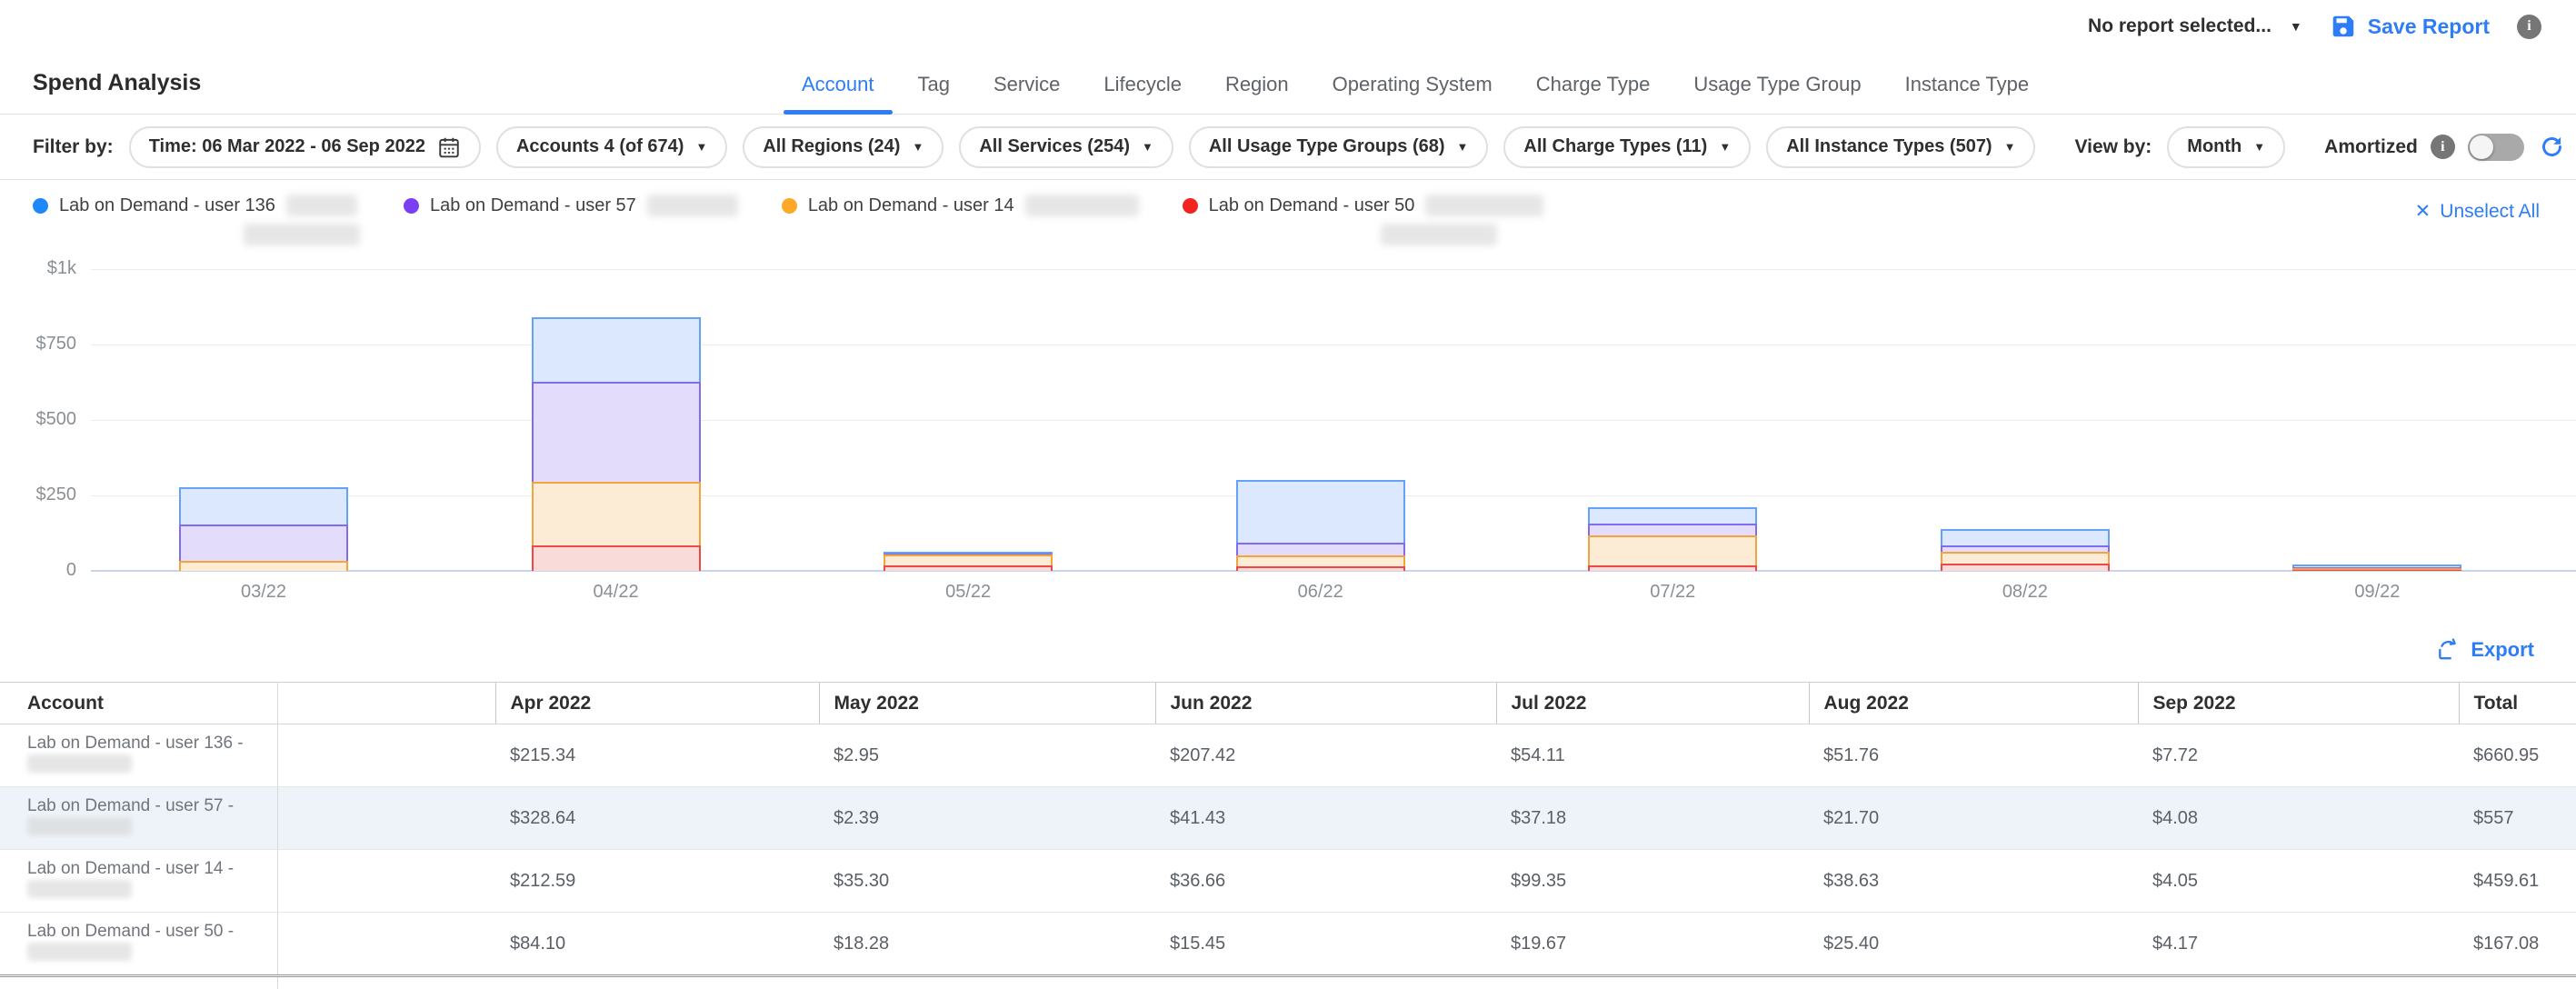  I want to click on legend-item-lab-on-demand-user-57: Lab on Demand - user 57, so click(571, 205).